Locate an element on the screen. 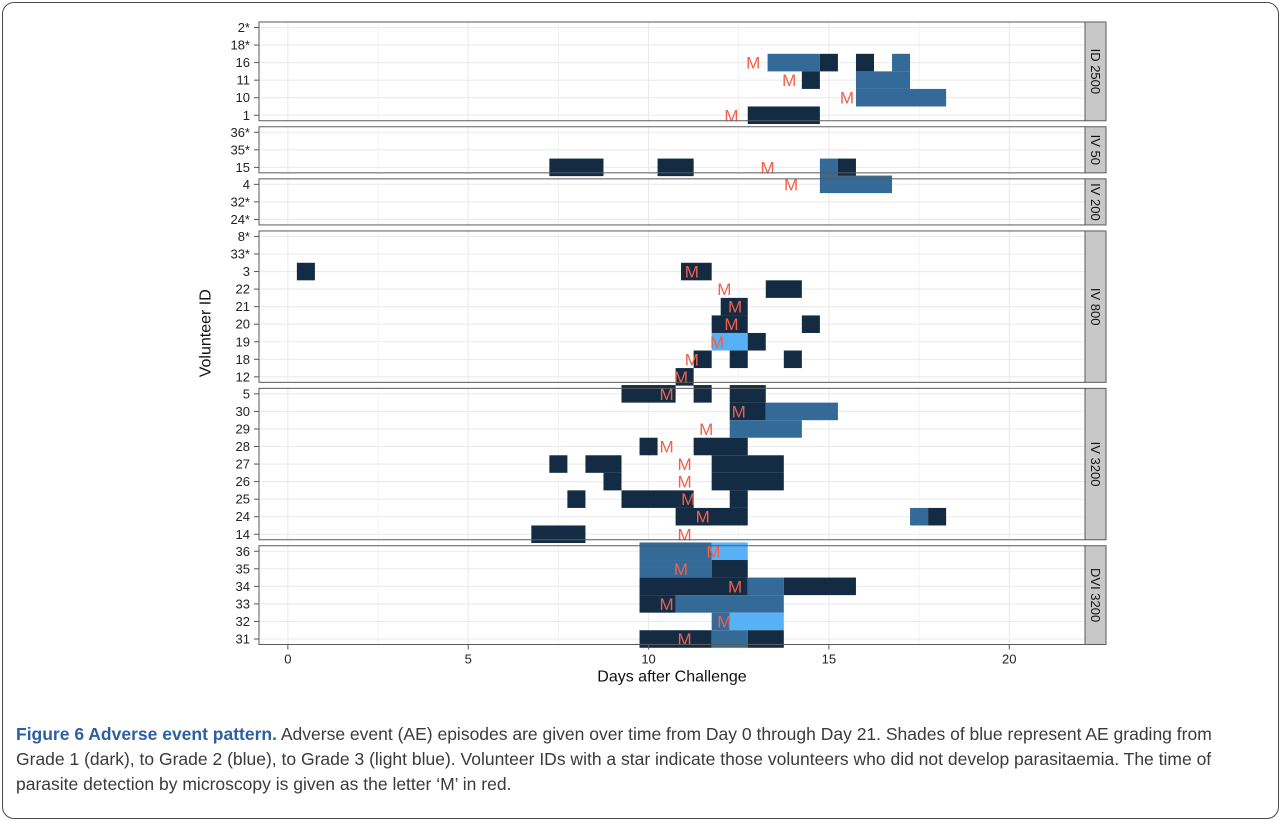  y-tick-label: 32* is located at coordinates (240, 201).